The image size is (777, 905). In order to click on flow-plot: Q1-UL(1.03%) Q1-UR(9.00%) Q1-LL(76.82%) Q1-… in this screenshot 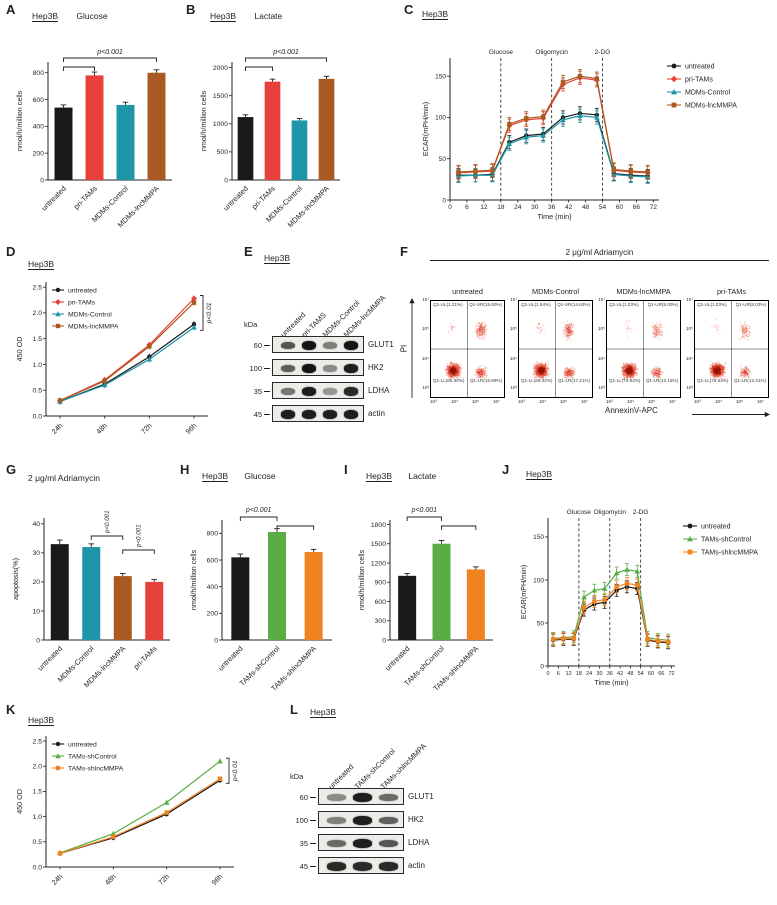, I will do `click(643, 349)`.